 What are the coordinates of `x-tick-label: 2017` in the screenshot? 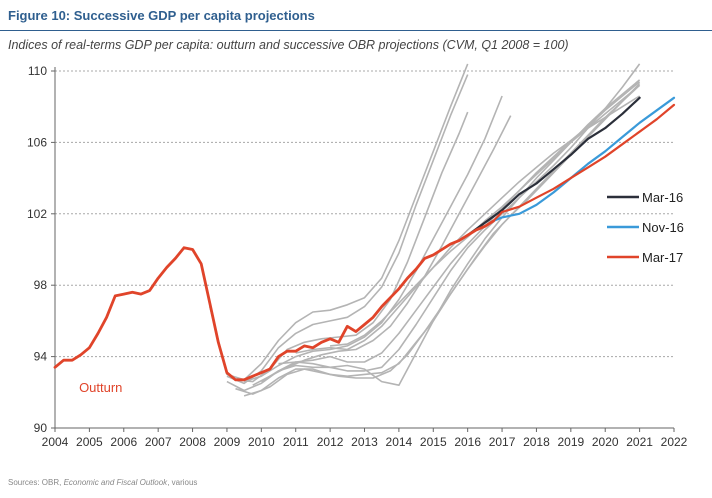 It's located at (502, 442).